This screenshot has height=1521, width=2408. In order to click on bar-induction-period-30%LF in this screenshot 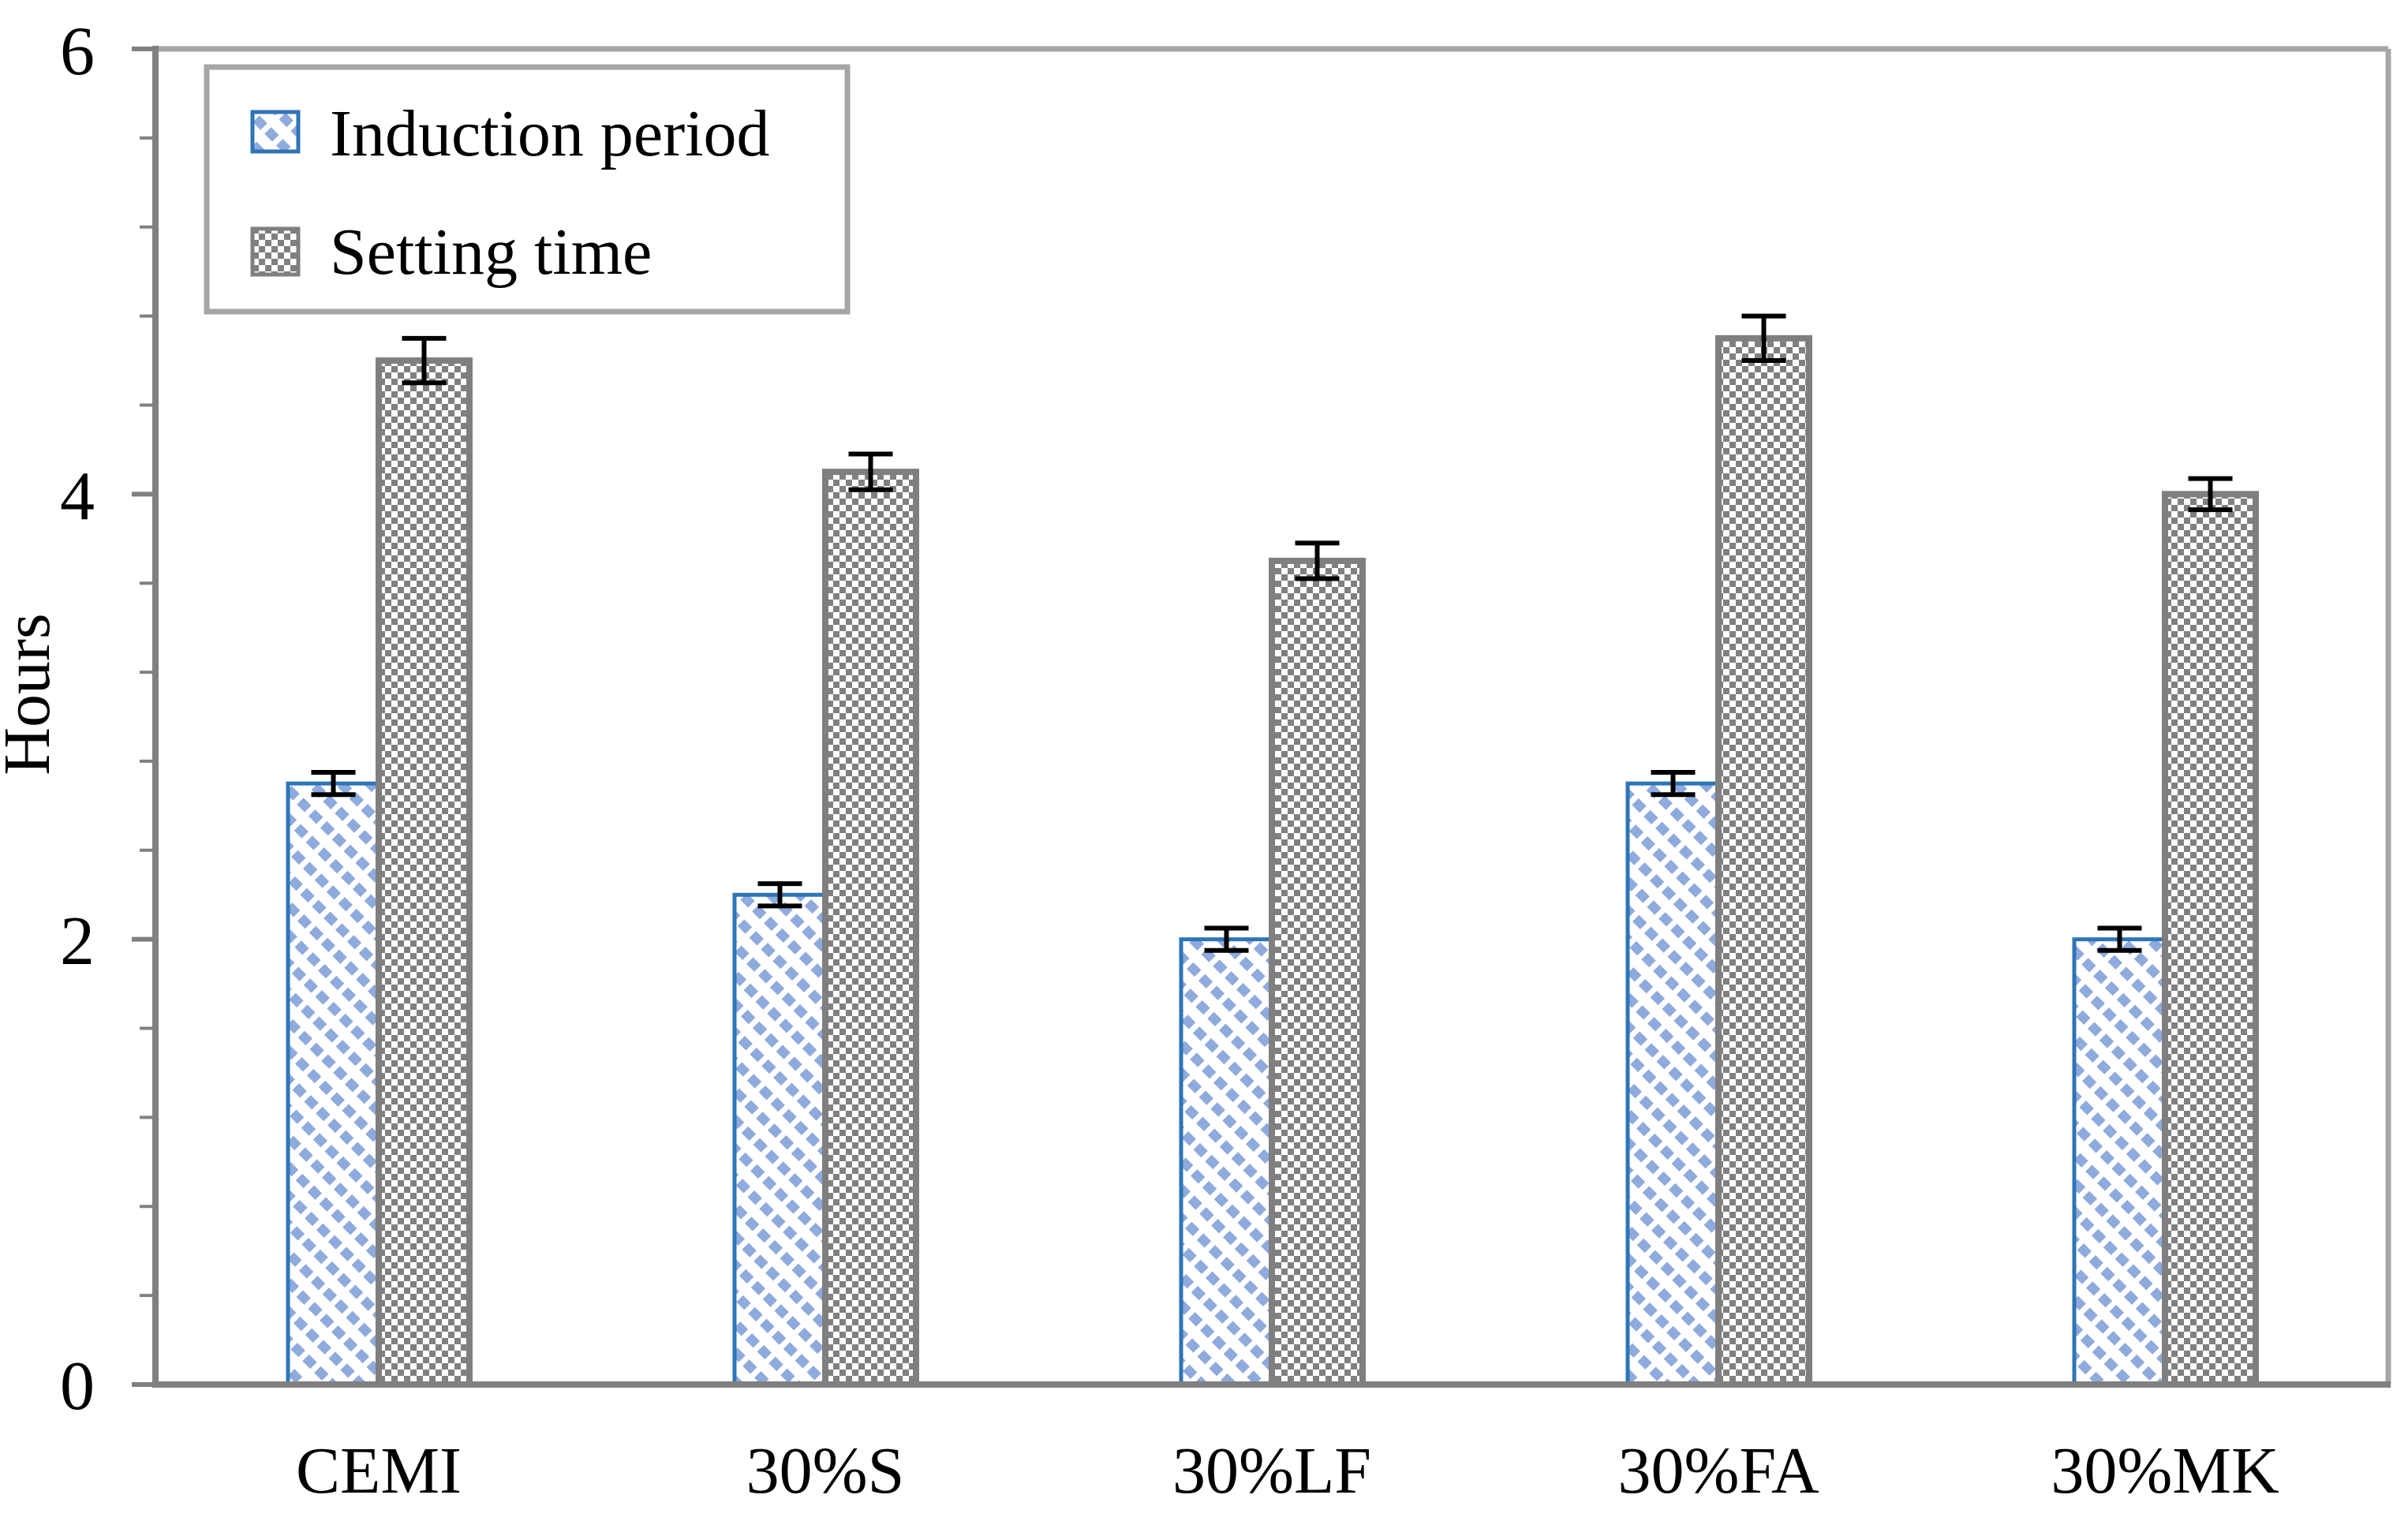, I will do `click(1226, 1162)`.